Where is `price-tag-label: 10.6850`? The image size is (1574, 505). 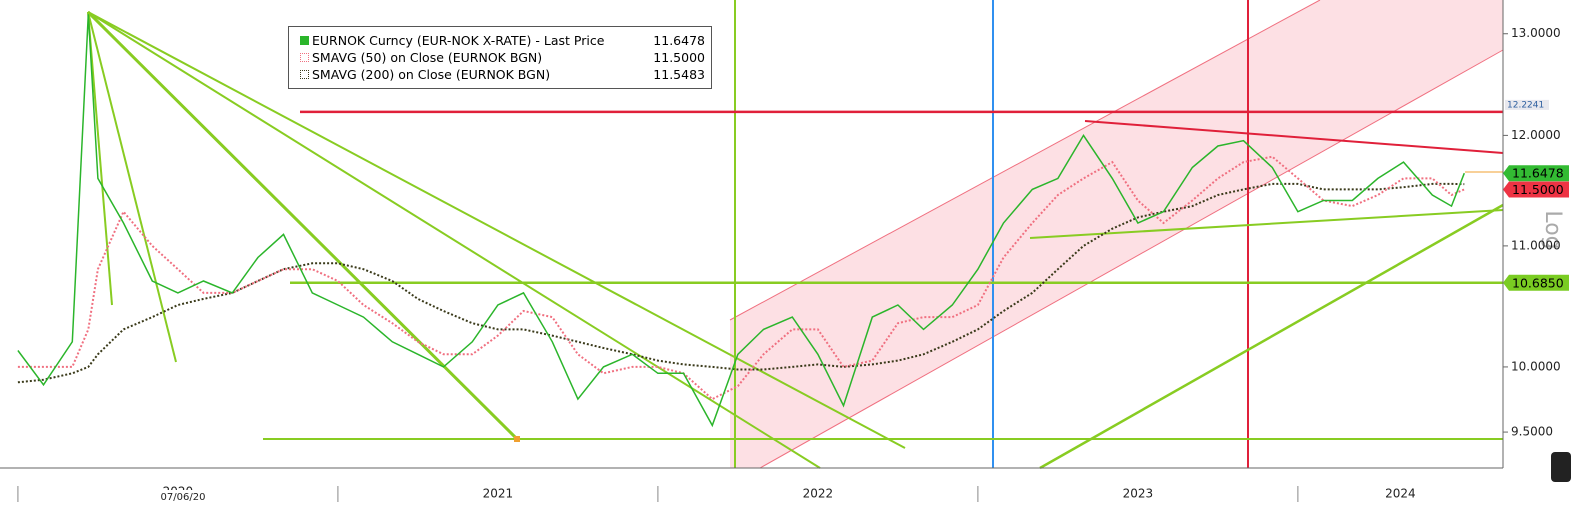 price-tag-label: 10.6850 is located at coordinates (1538, 282).